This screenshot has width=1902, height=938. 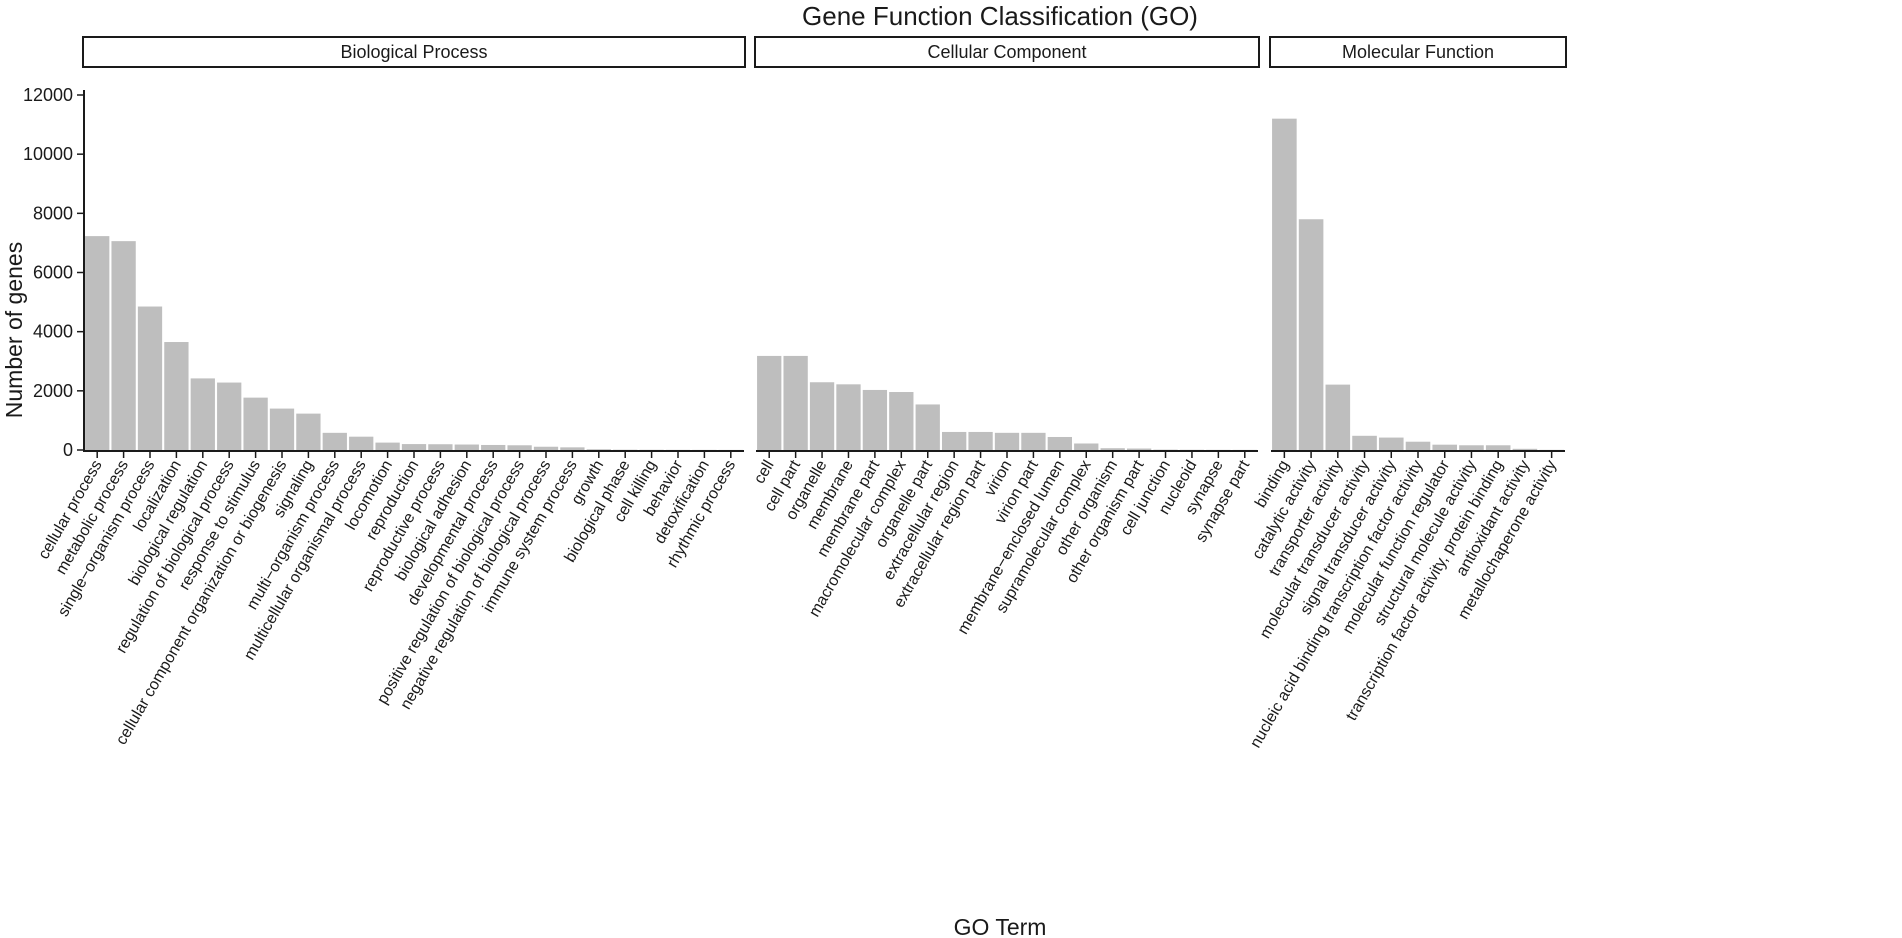 I want to click on bar-biological-process-single-organism-process, so click(x=150, y=378).